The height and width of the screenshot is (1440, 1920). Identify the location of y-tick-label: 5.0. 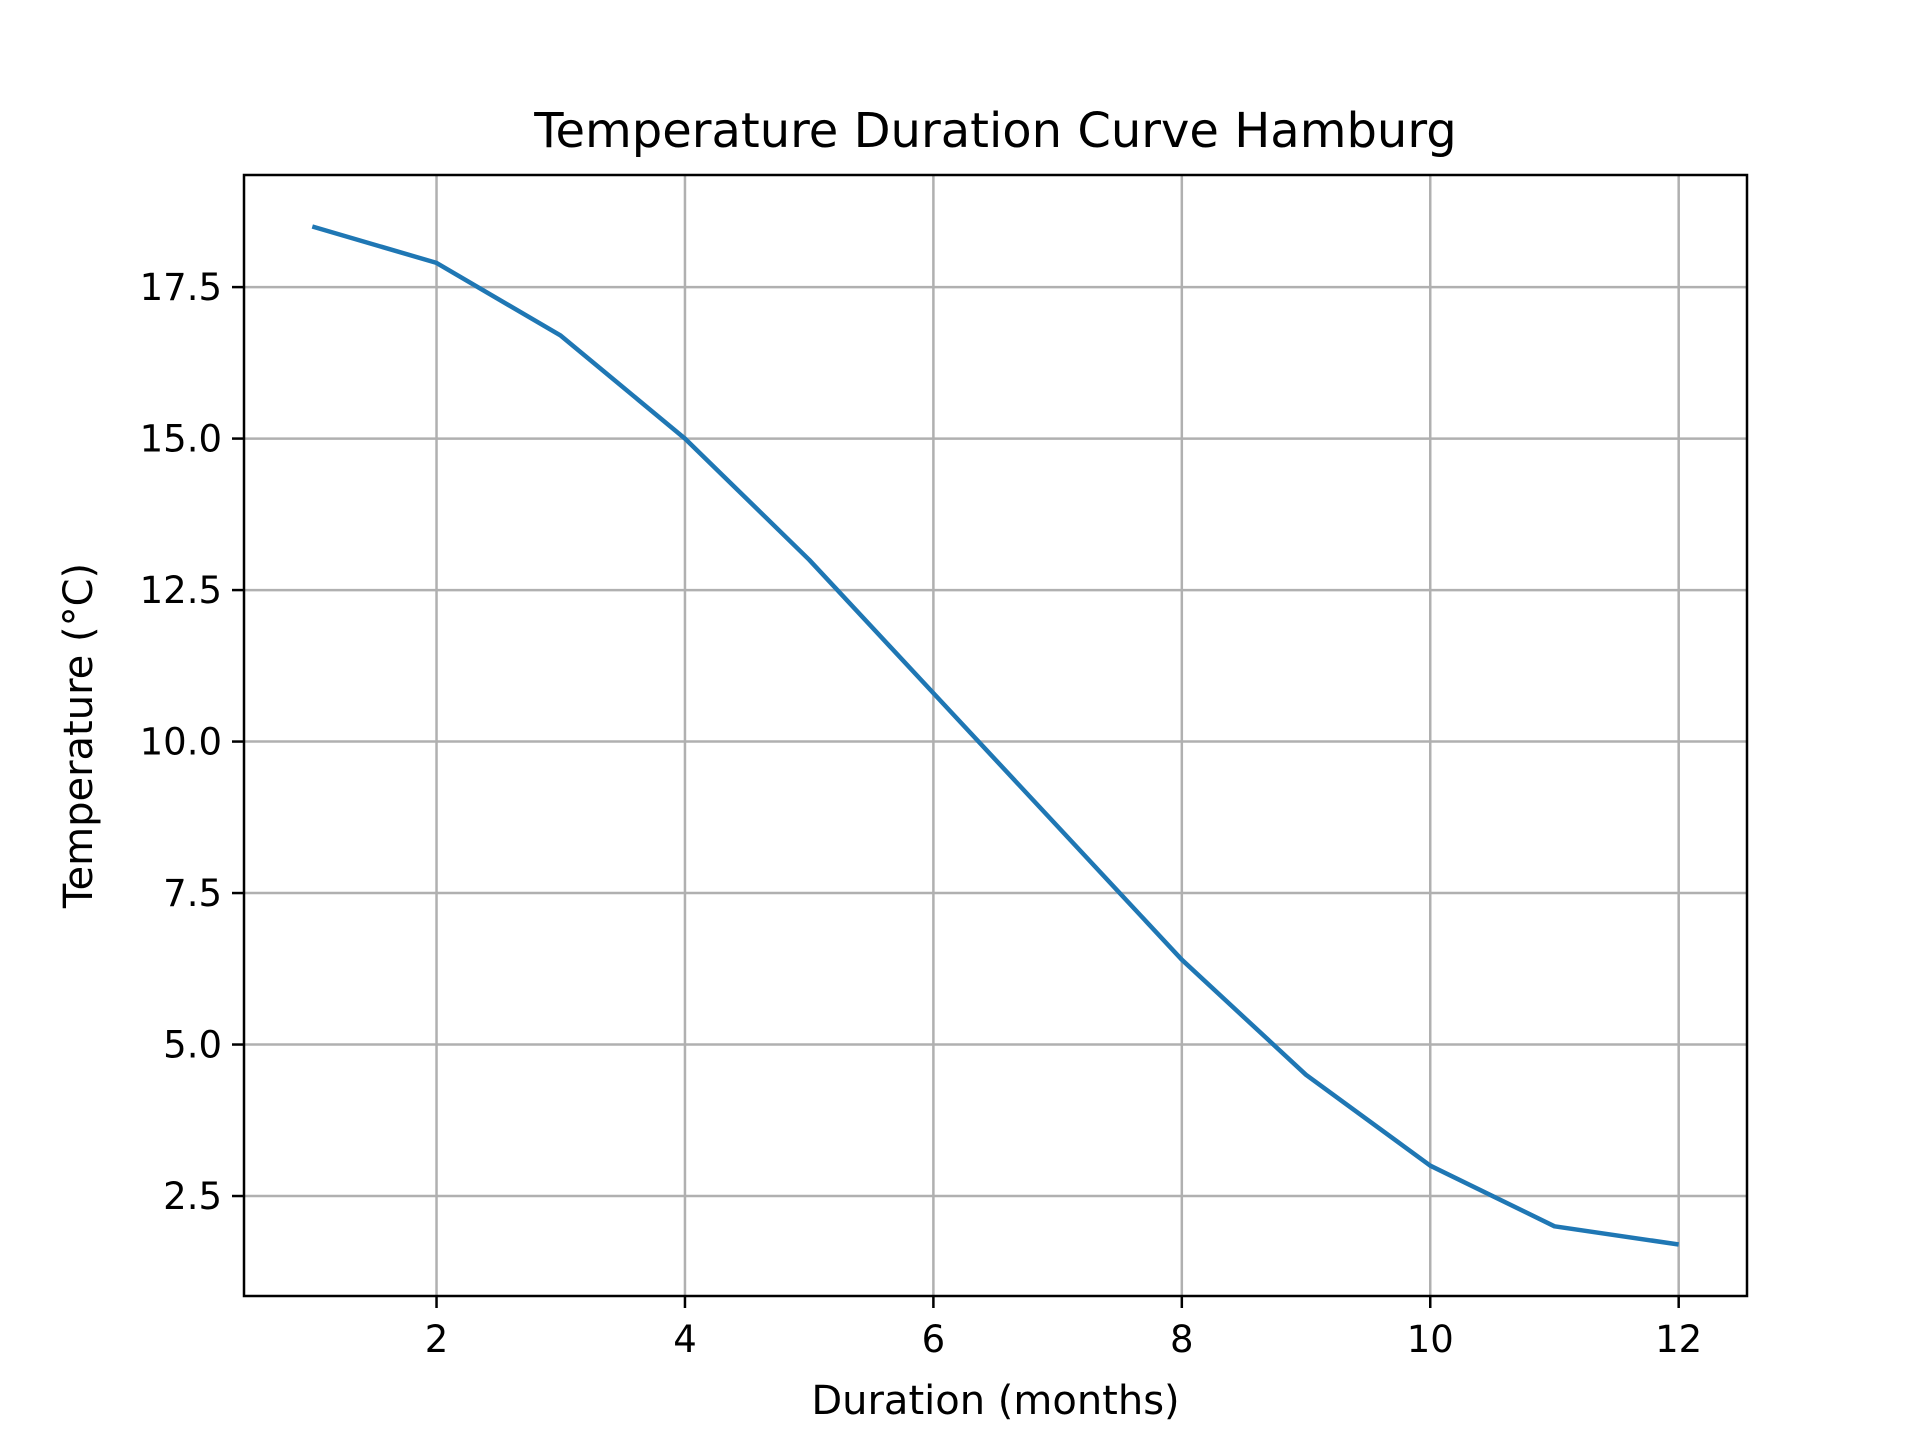
(192, 1045).